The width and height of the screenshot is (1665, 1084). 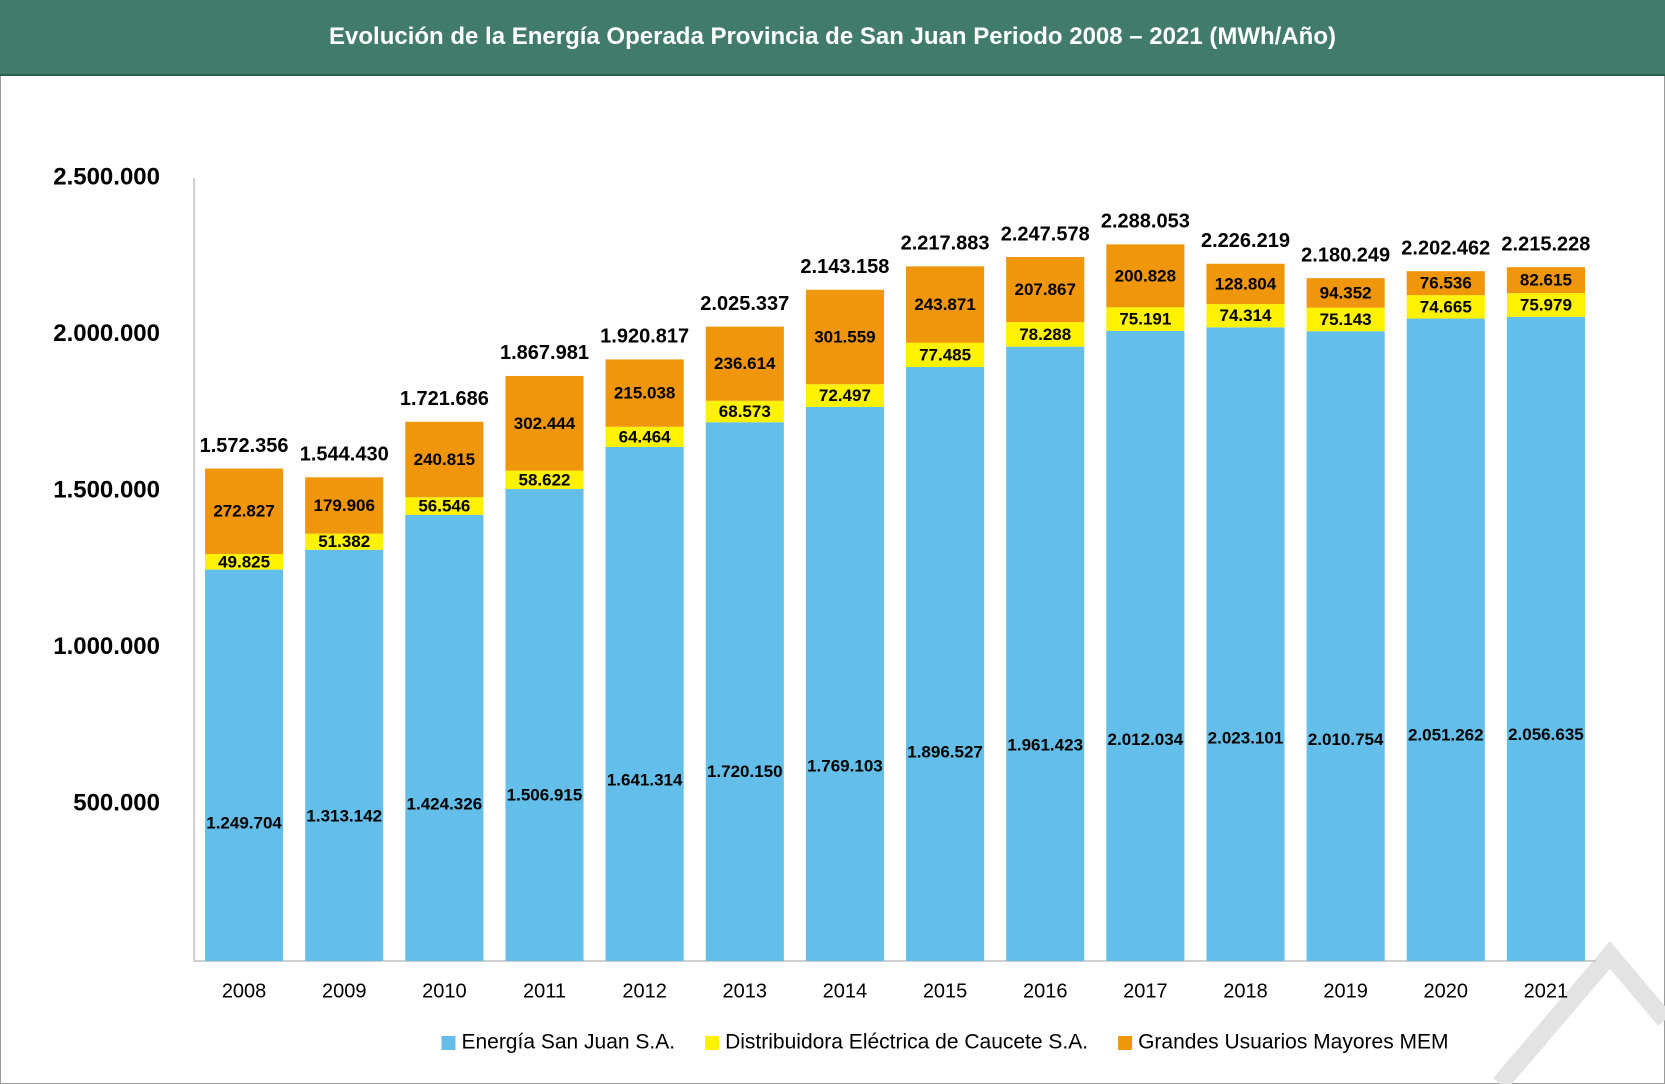 What do you see at coordinates (1044, 289) in the screenshot?
I see `data-label: 207.867` at bounding box center [1044, 289].